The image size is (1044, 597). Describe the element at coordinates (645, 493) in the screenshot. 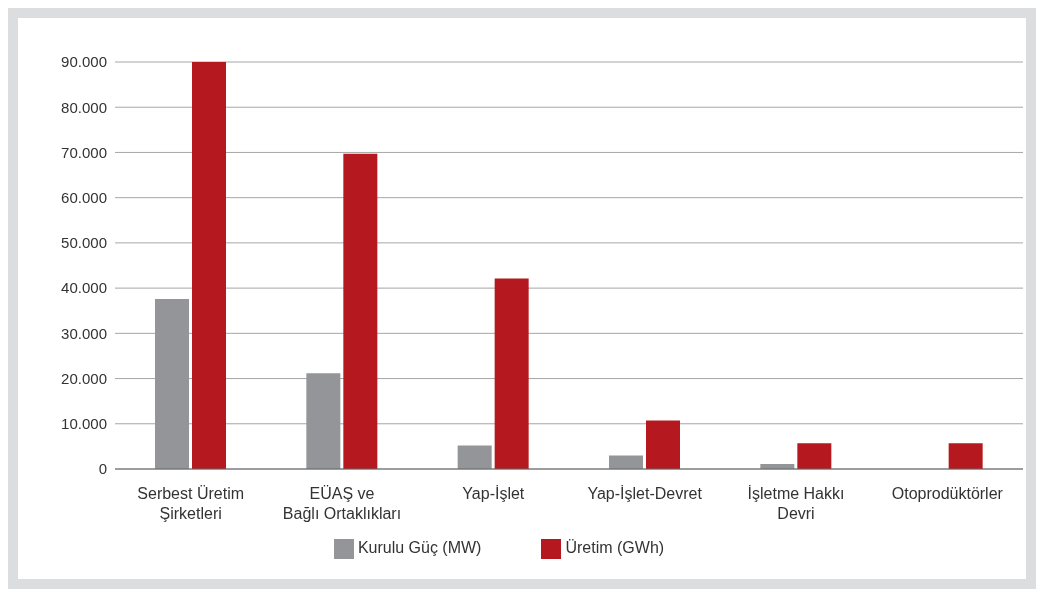

I see `x-tick-label: Yap-İşlet-Devret` at that location.